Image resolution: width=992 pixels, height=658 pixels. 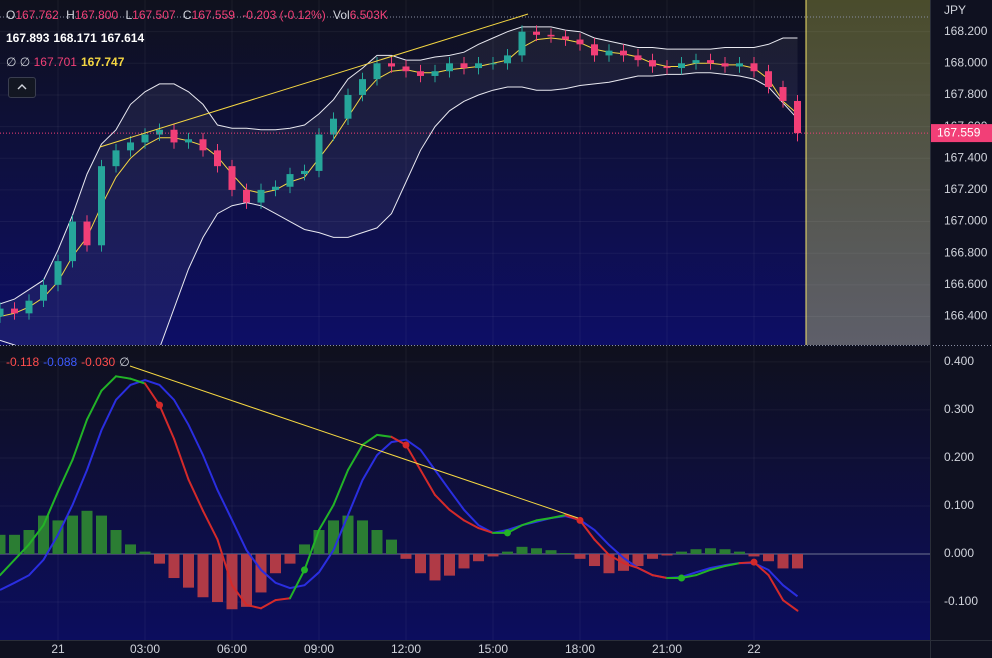 I want to click on y-tick-label: 0.100, so click(x=959, y=505).